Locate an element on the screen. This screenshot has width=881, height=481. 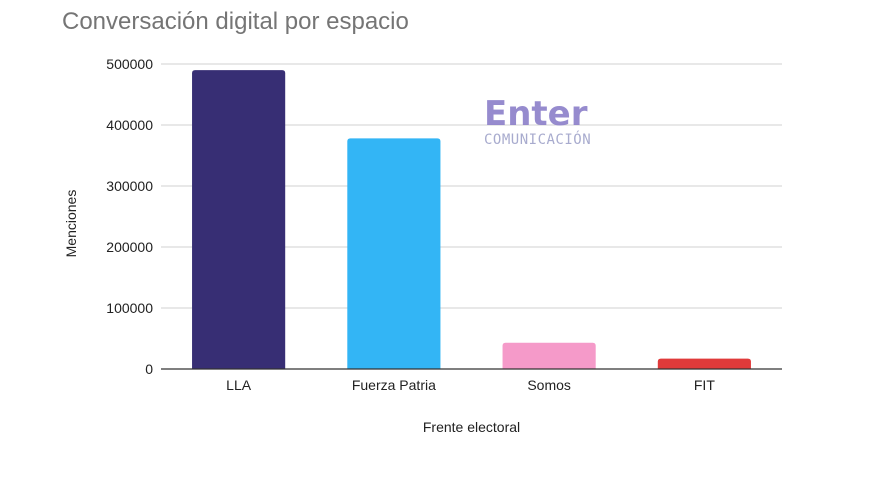
x-tick-label: FIT is located at coordinates (704, 385).